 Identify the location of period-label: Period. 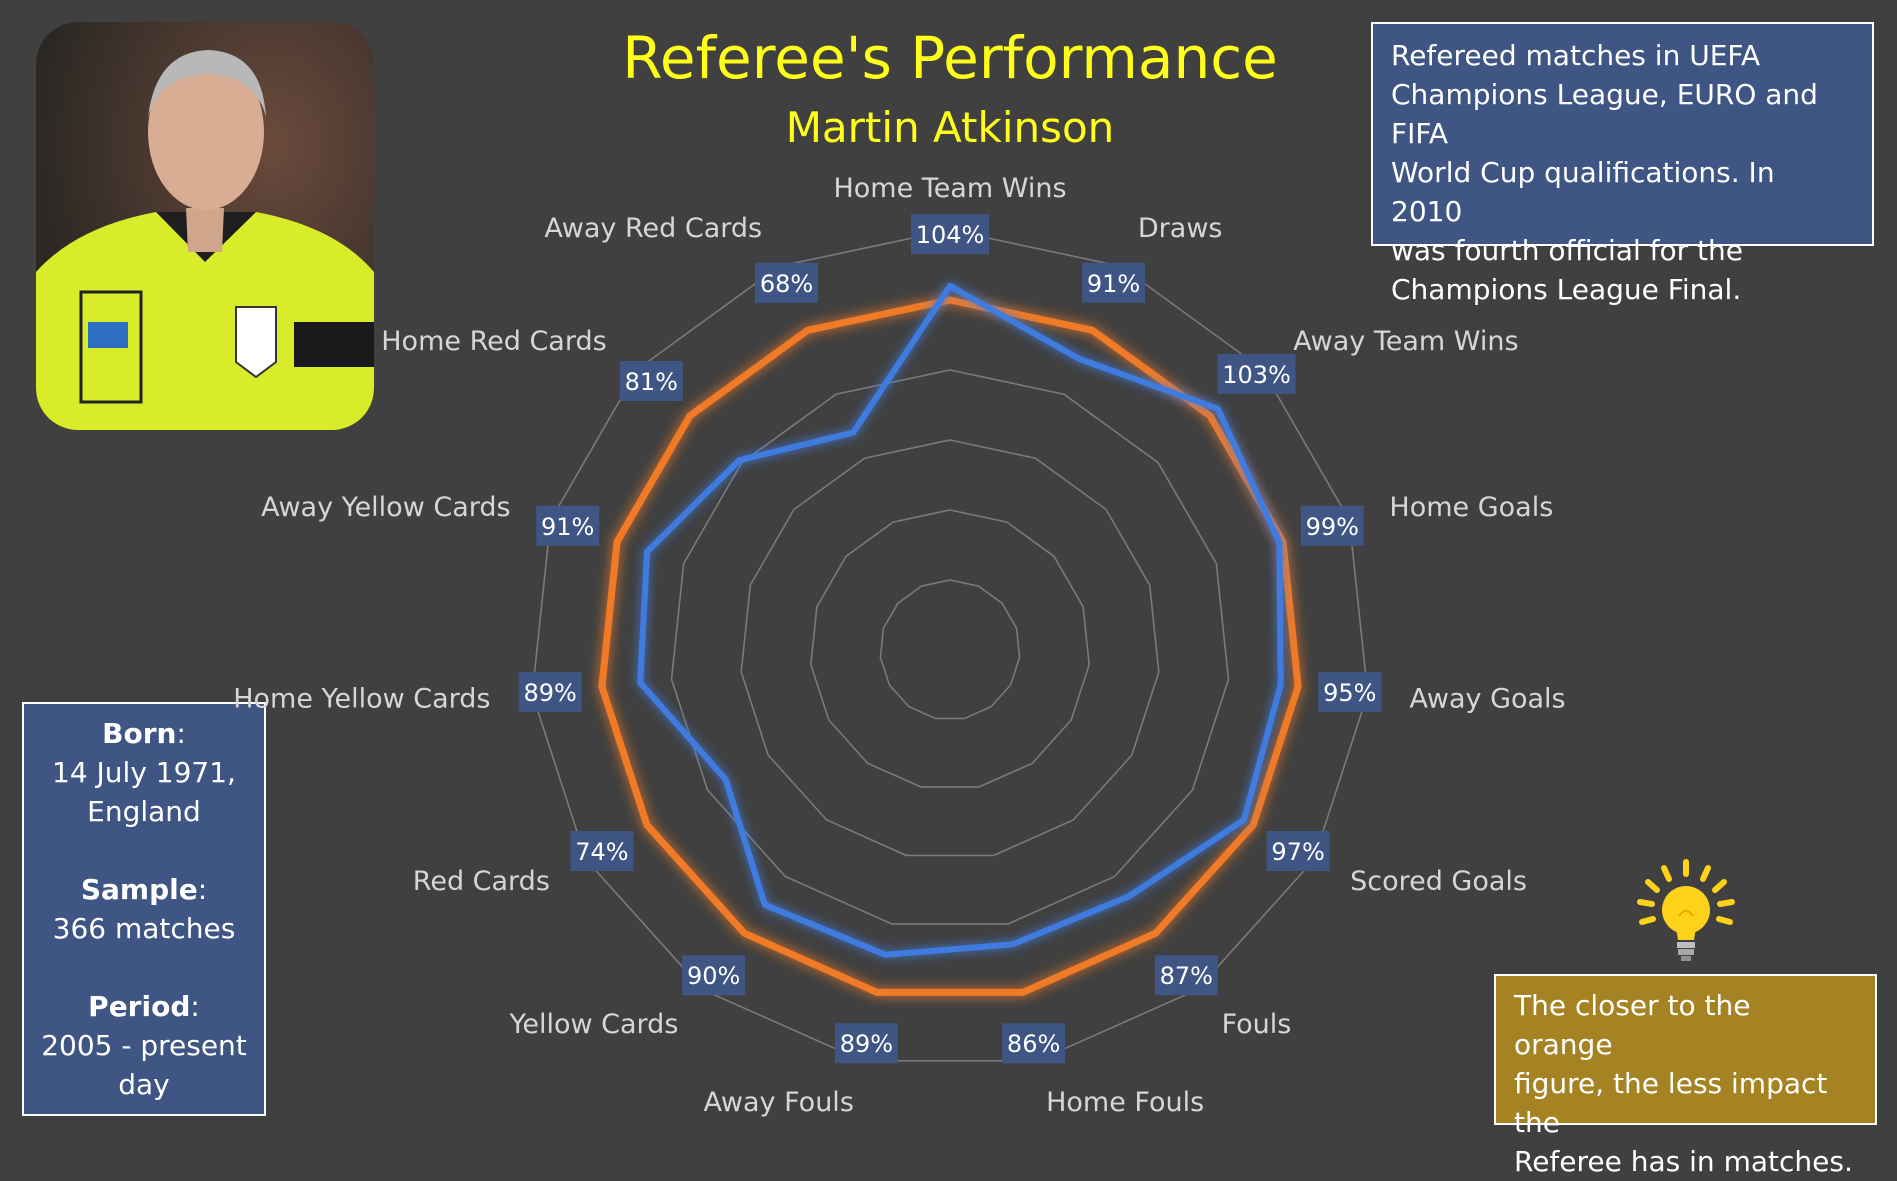
(139, 1006).